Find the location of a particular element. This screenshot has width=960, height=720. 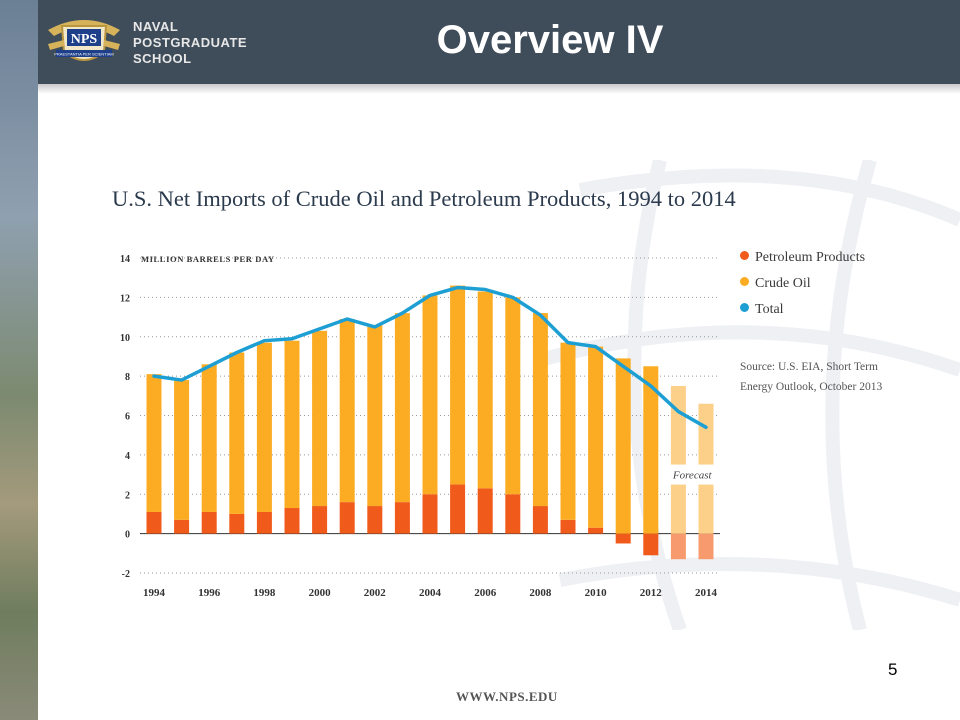

footer-url: WWW.NPS.EDU is located at coordinates (507, 696).